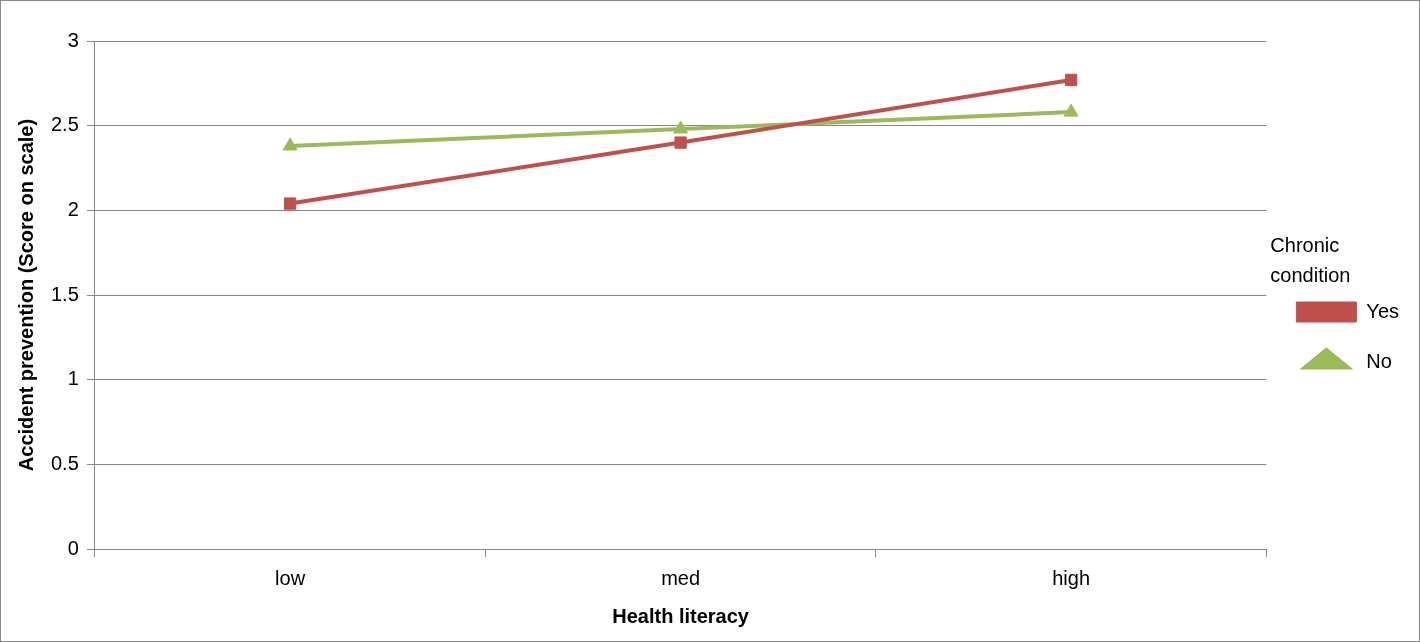 The width and height of the screenshot is (1420, 642). What do you see at coordinates (1379, 360) in the screenshot?
I see `legend-label: No` at bounding box center [1379, 360].